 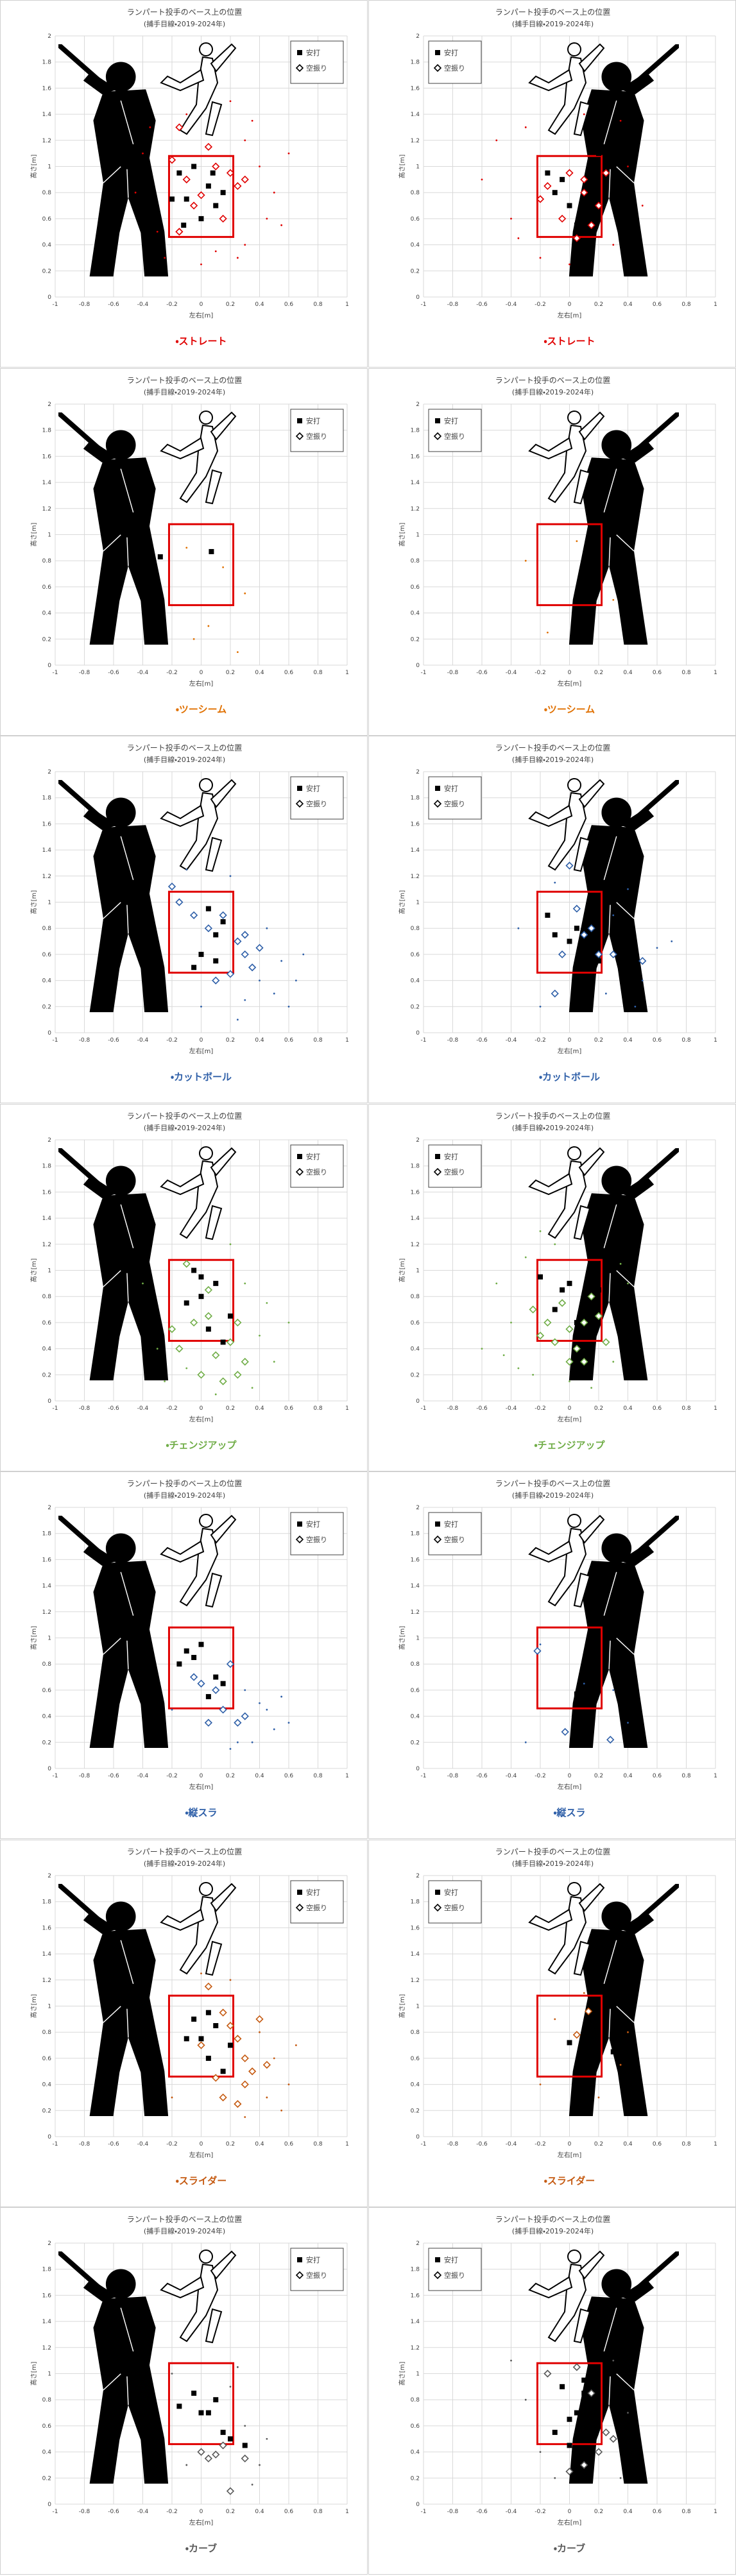 I want to click on x-axis-label: 左右[m], so click(x=202, y=1419).